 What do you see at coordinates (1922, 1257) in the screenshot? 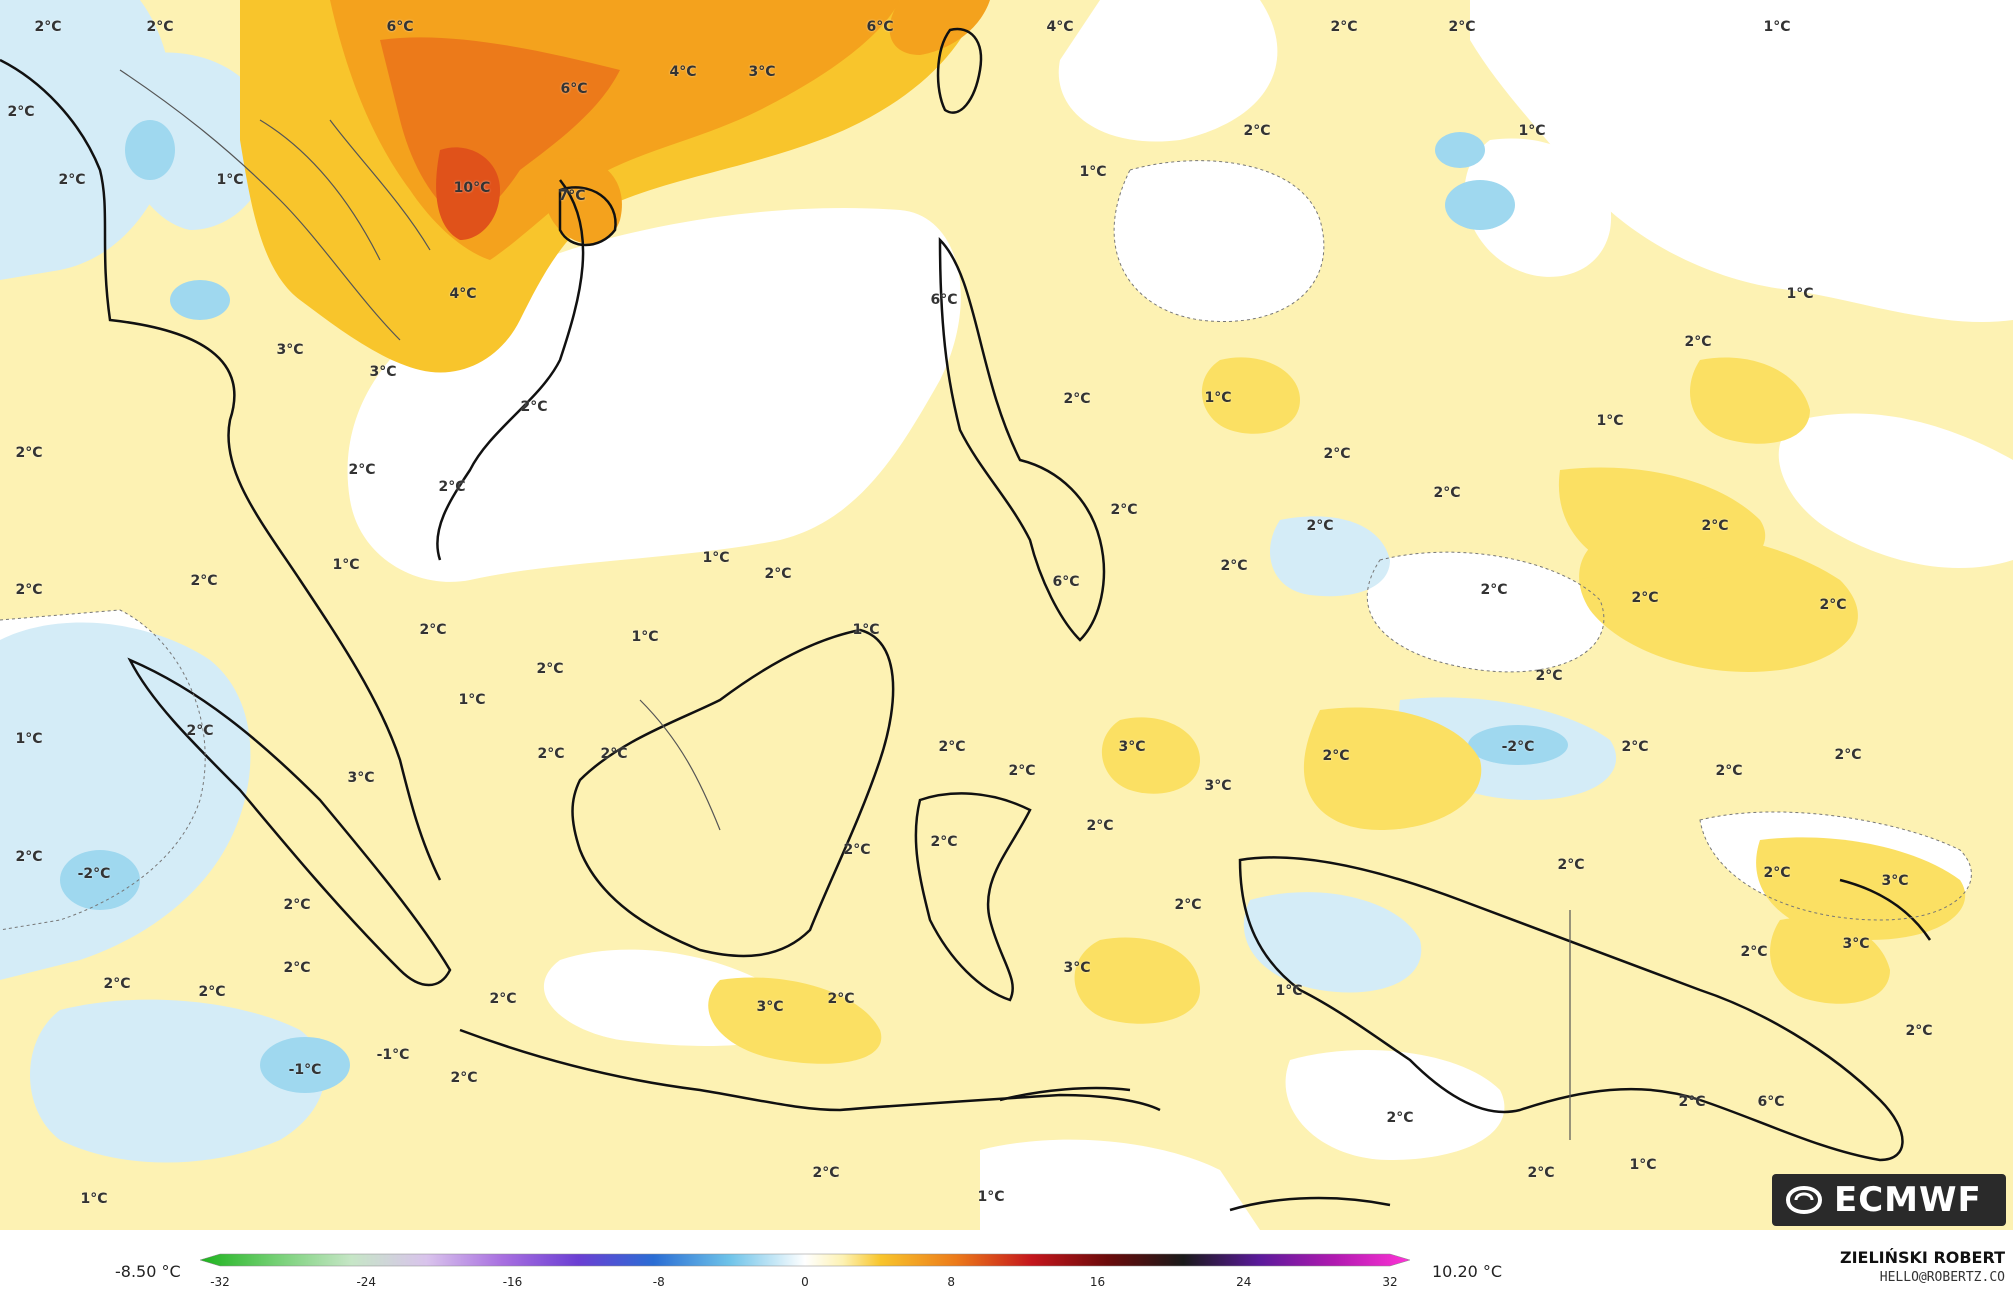
I see `credit-author: ZIELIŃSKI ROBERT` at bounding box center [1922, 1257].